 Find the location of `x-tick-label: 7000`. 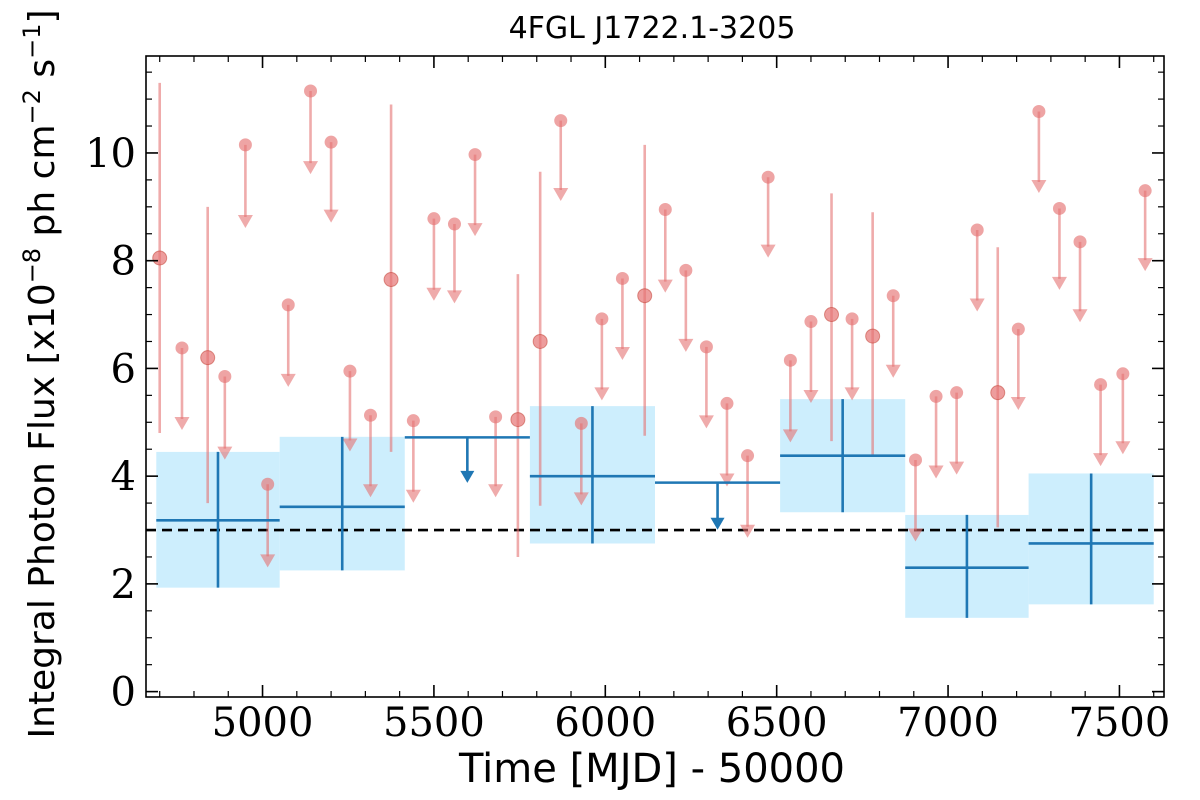

x-tick-label: 7000 is located at coordinates (948, 723).